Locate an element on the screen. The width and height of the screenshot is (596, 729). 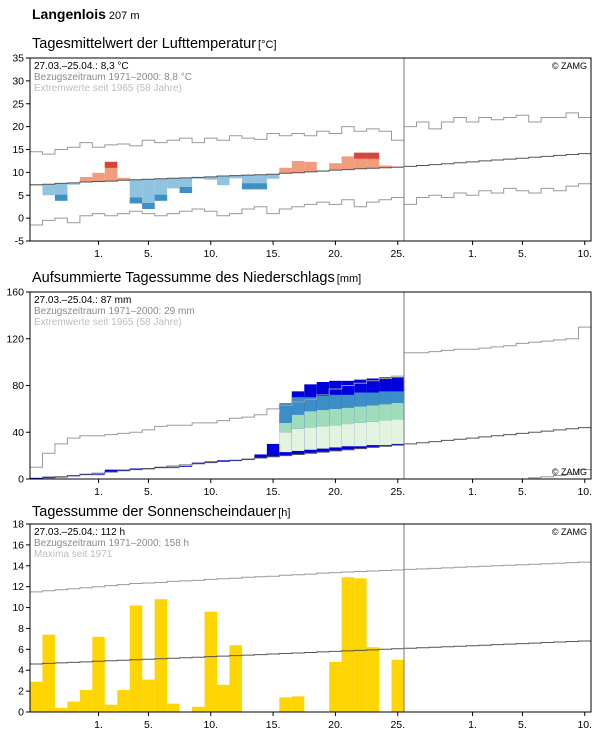
sunshine-info-reference: Bezugszeitraum 1971–2000: 158 h is located at coordinates (111, 543).